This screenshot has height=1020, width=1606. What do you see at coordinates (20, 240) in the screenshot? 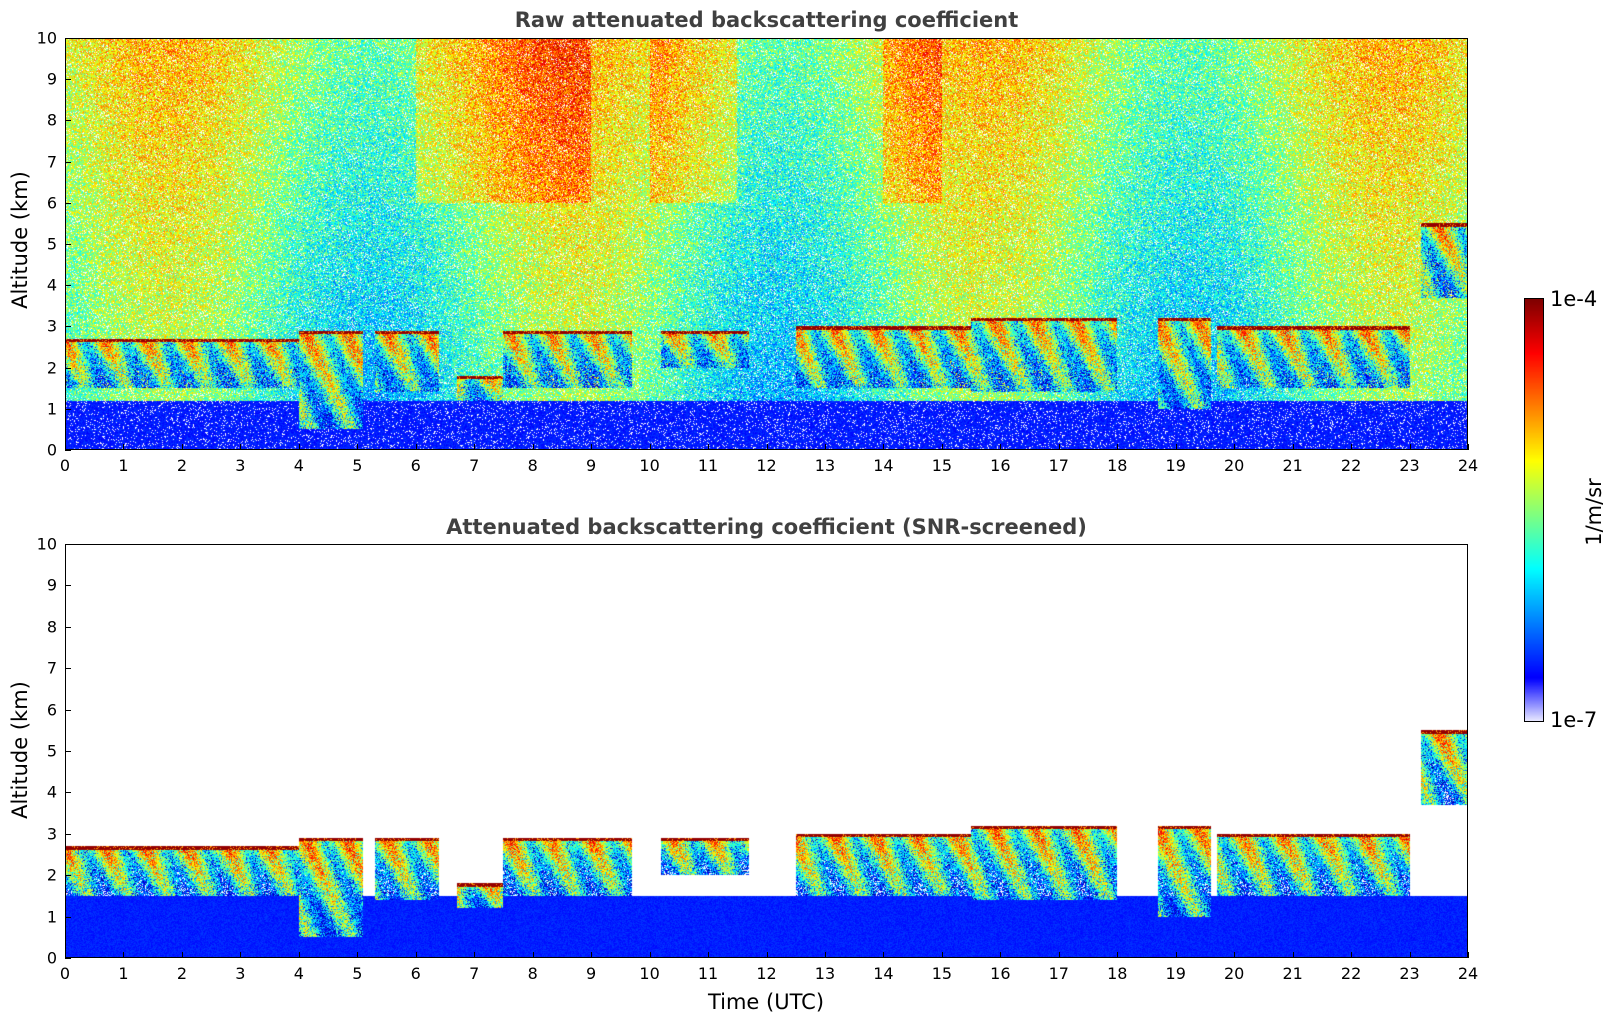
I see `panel-1-ylabel: Altitude (km)` at bounding box center [20, 240].